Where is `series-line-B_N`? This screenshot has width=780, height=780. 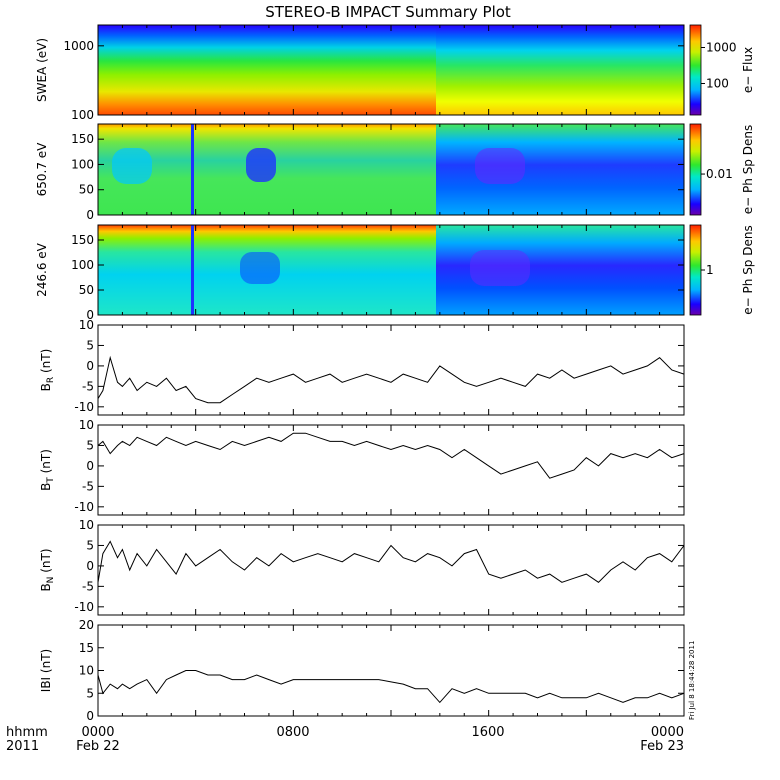
series-line-B_N is located at coordinates (391, 561).